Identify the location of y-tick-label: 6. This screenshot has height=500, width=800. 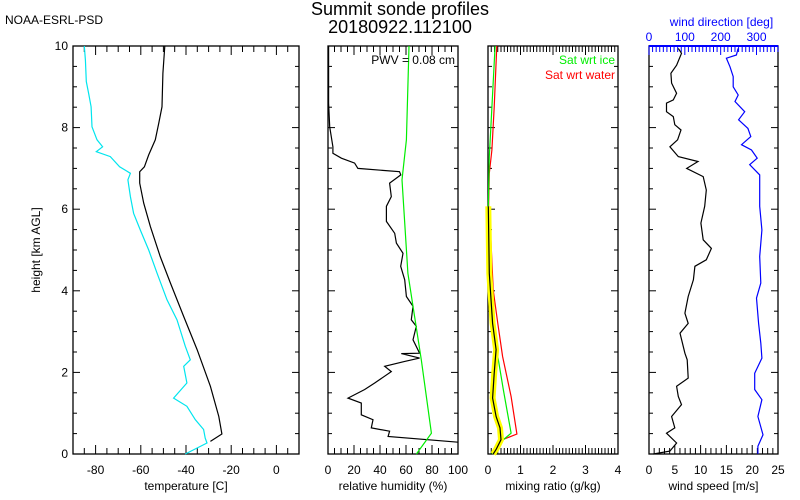
(64, 209).